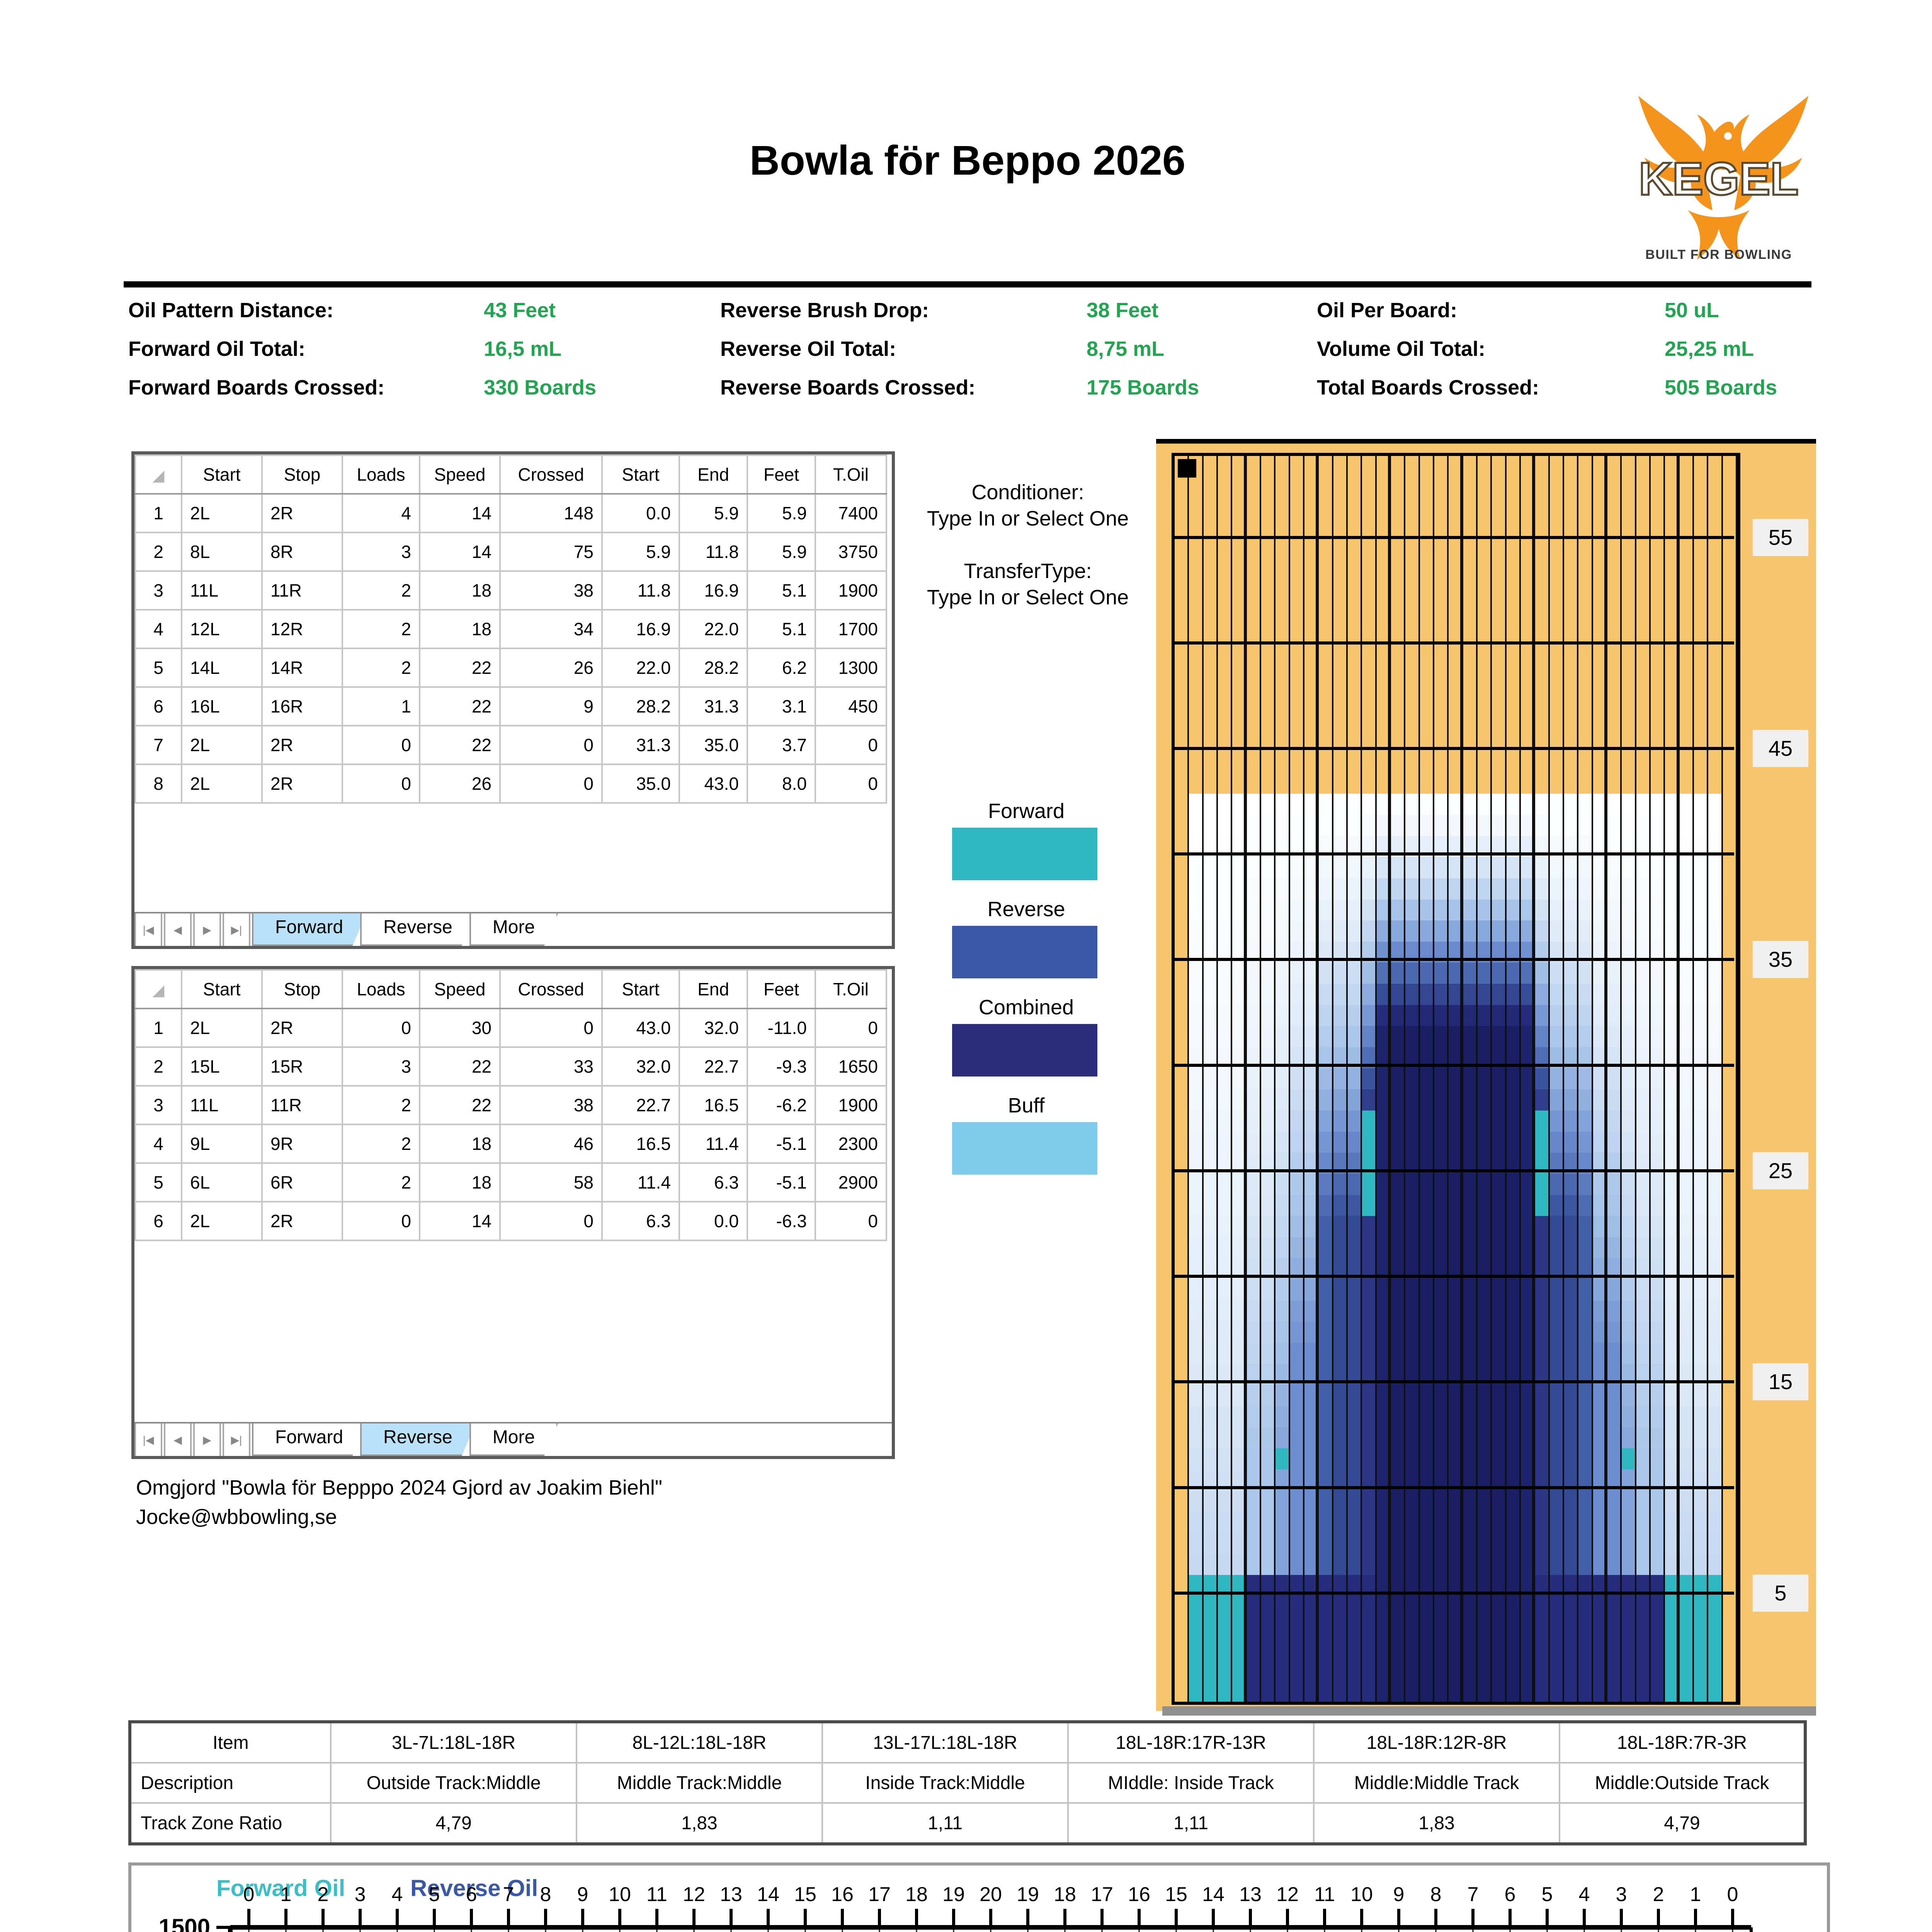  What do you see at coordinates (453, 1824) in the screenshot?
I see `ratio-cell: 4,79` at bounding box center [453, 1824].